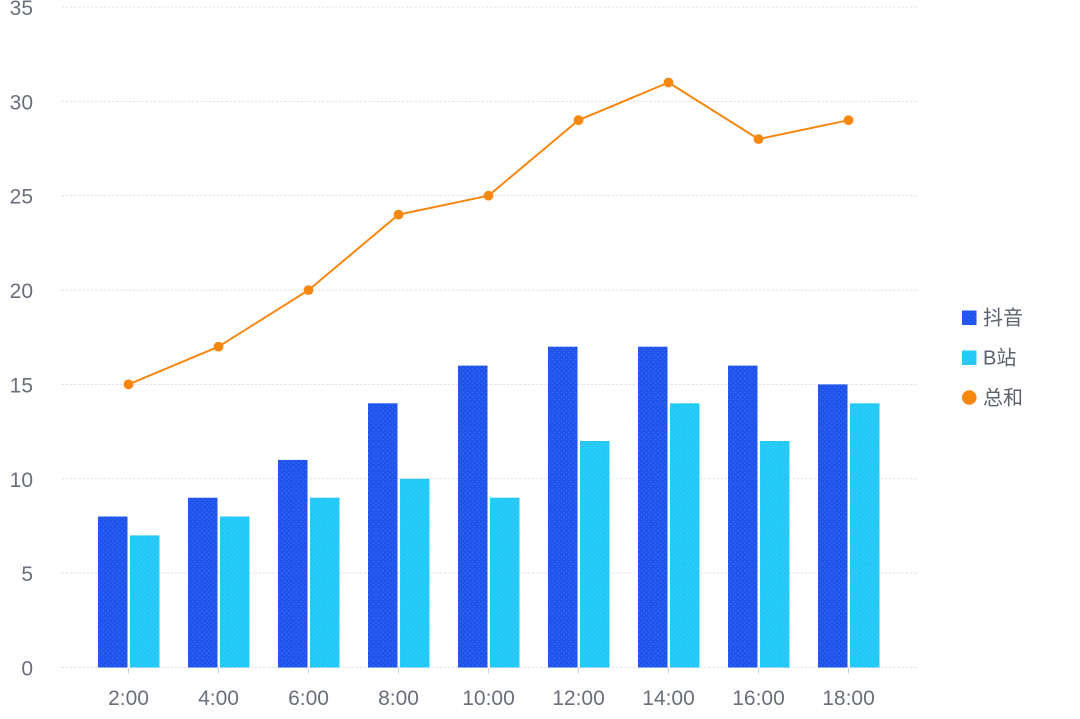 This screenshot has height=719, width=1080. What do you see at coordinates (218, 698) in the screenshot?
I see `svg-text: 4:00` at bounding box center [218, 698].